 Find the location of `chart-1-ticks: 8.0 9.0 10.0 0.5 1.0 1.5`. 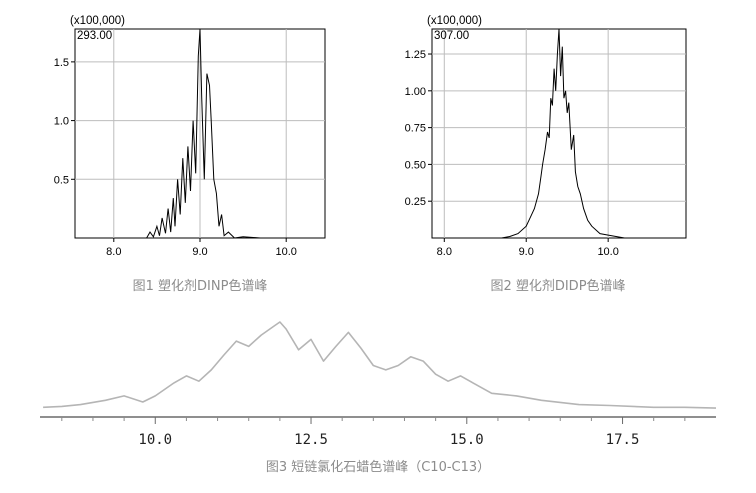

chart-1-ticks: 8.0 9.0 10.0 0.5 1.0 1.5 is located at coordinates (175, 157).